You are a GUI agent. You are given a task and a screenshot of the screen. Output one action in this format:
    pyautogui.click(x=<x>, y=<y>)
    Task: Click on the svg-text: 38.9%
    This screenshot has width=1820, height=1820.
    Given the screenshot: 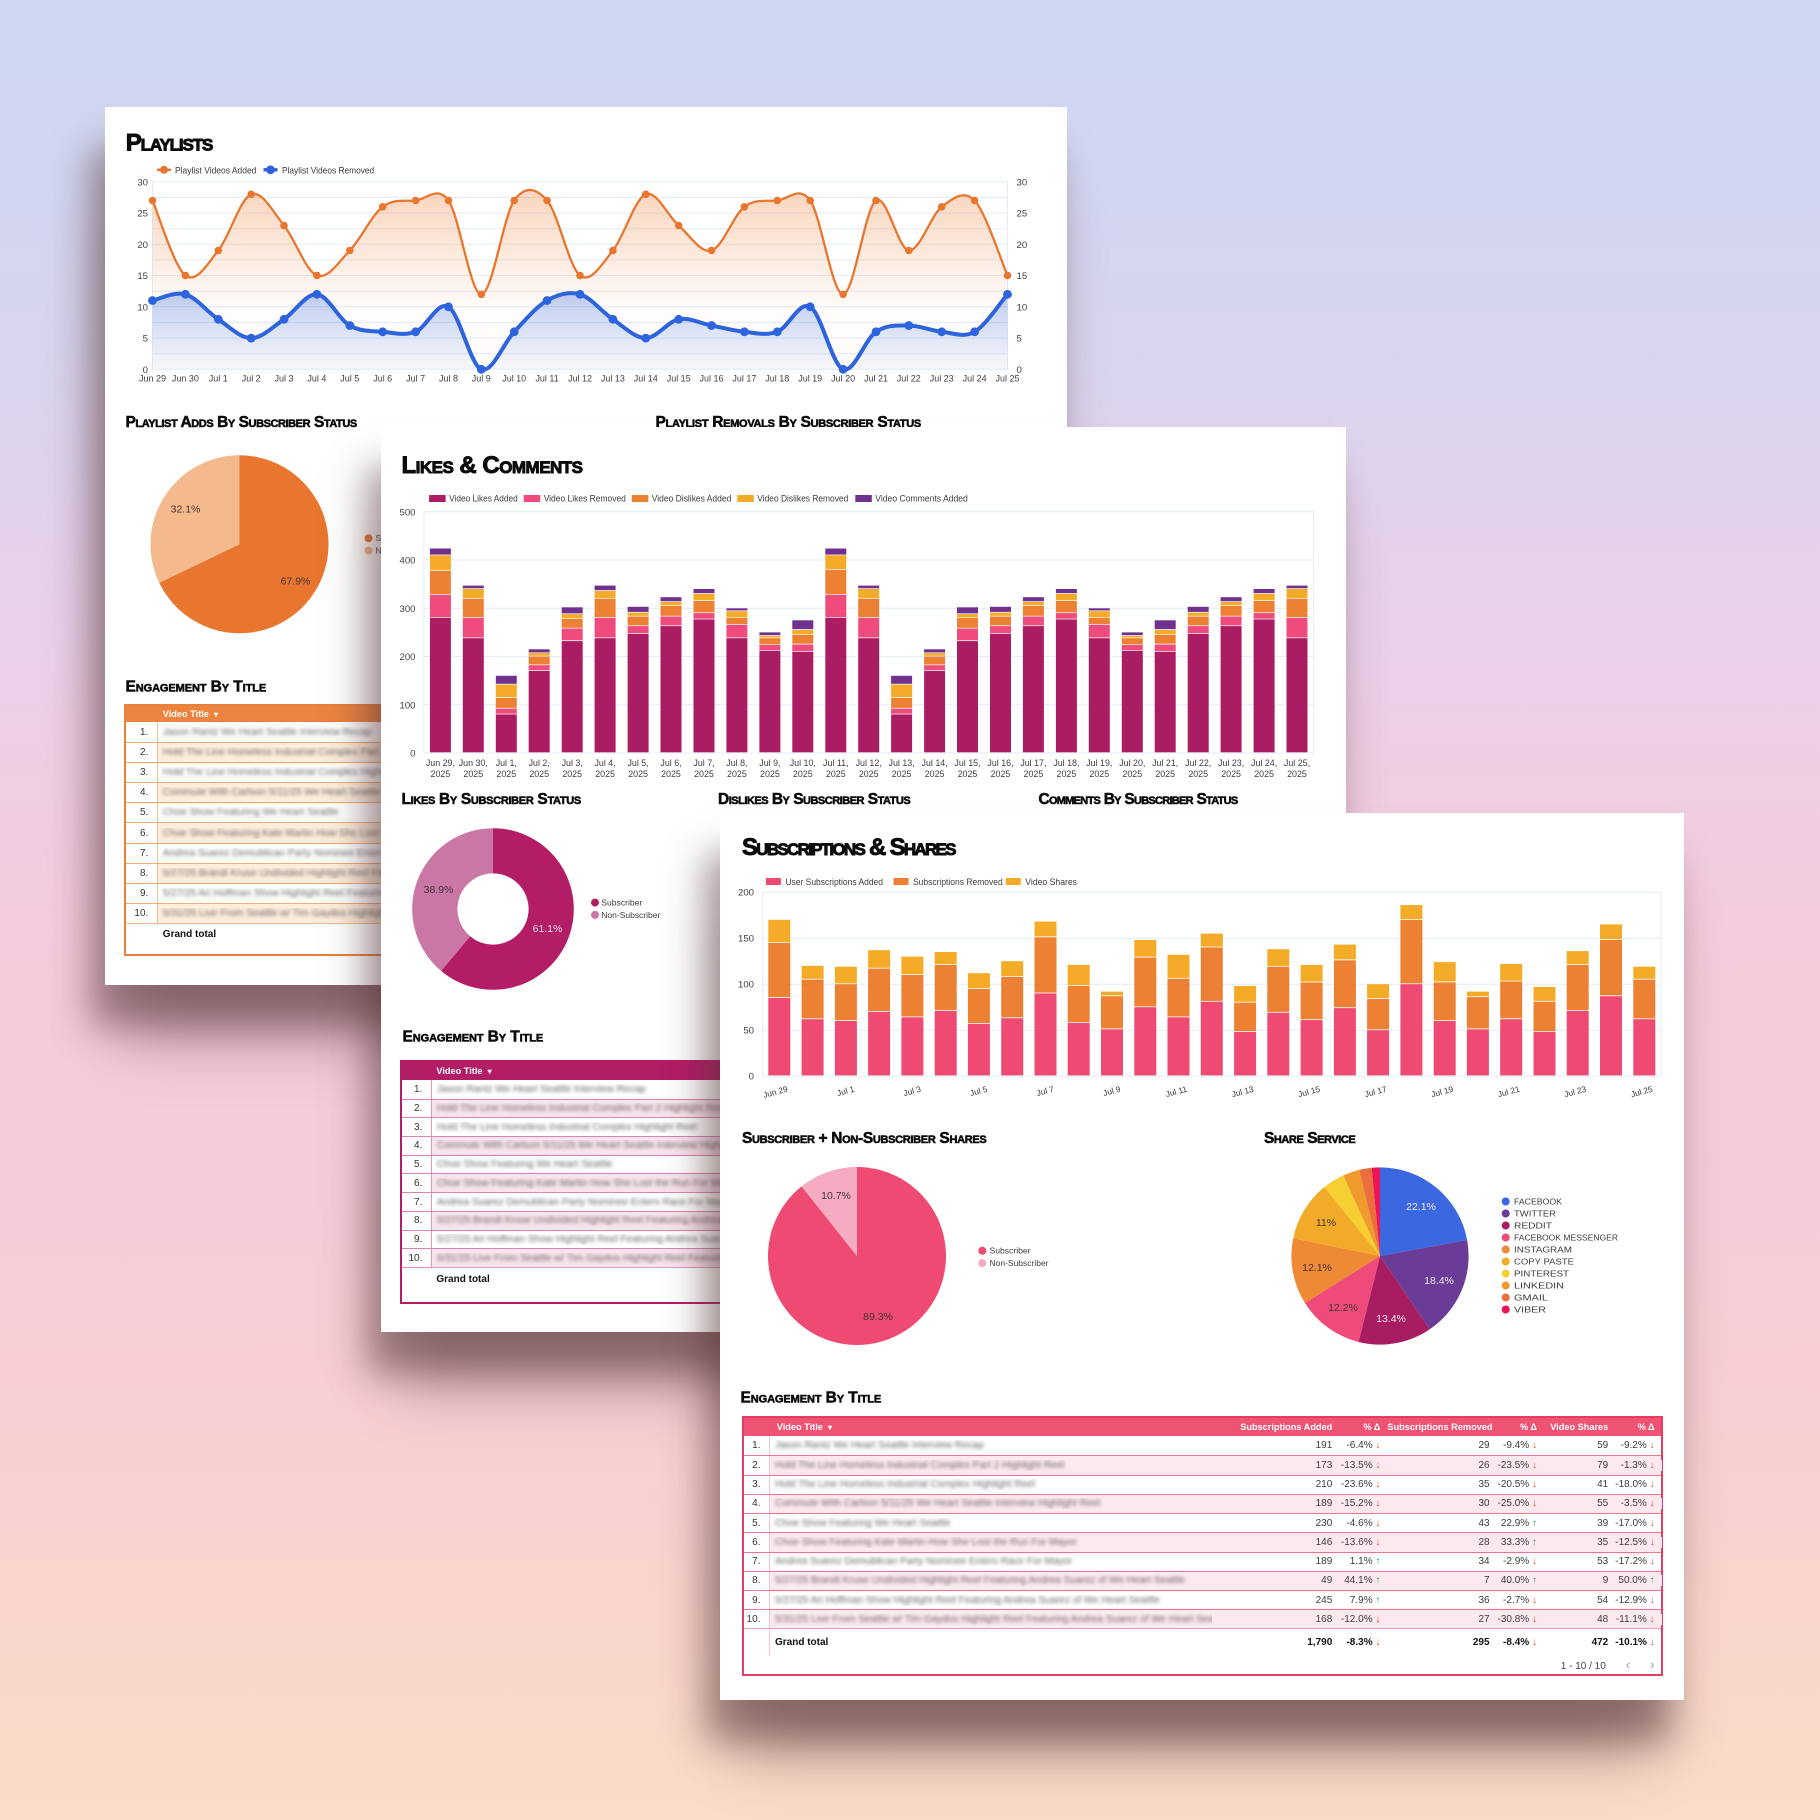 What is the action you would take?
    pyautogui.click(x=438, y=890)
    